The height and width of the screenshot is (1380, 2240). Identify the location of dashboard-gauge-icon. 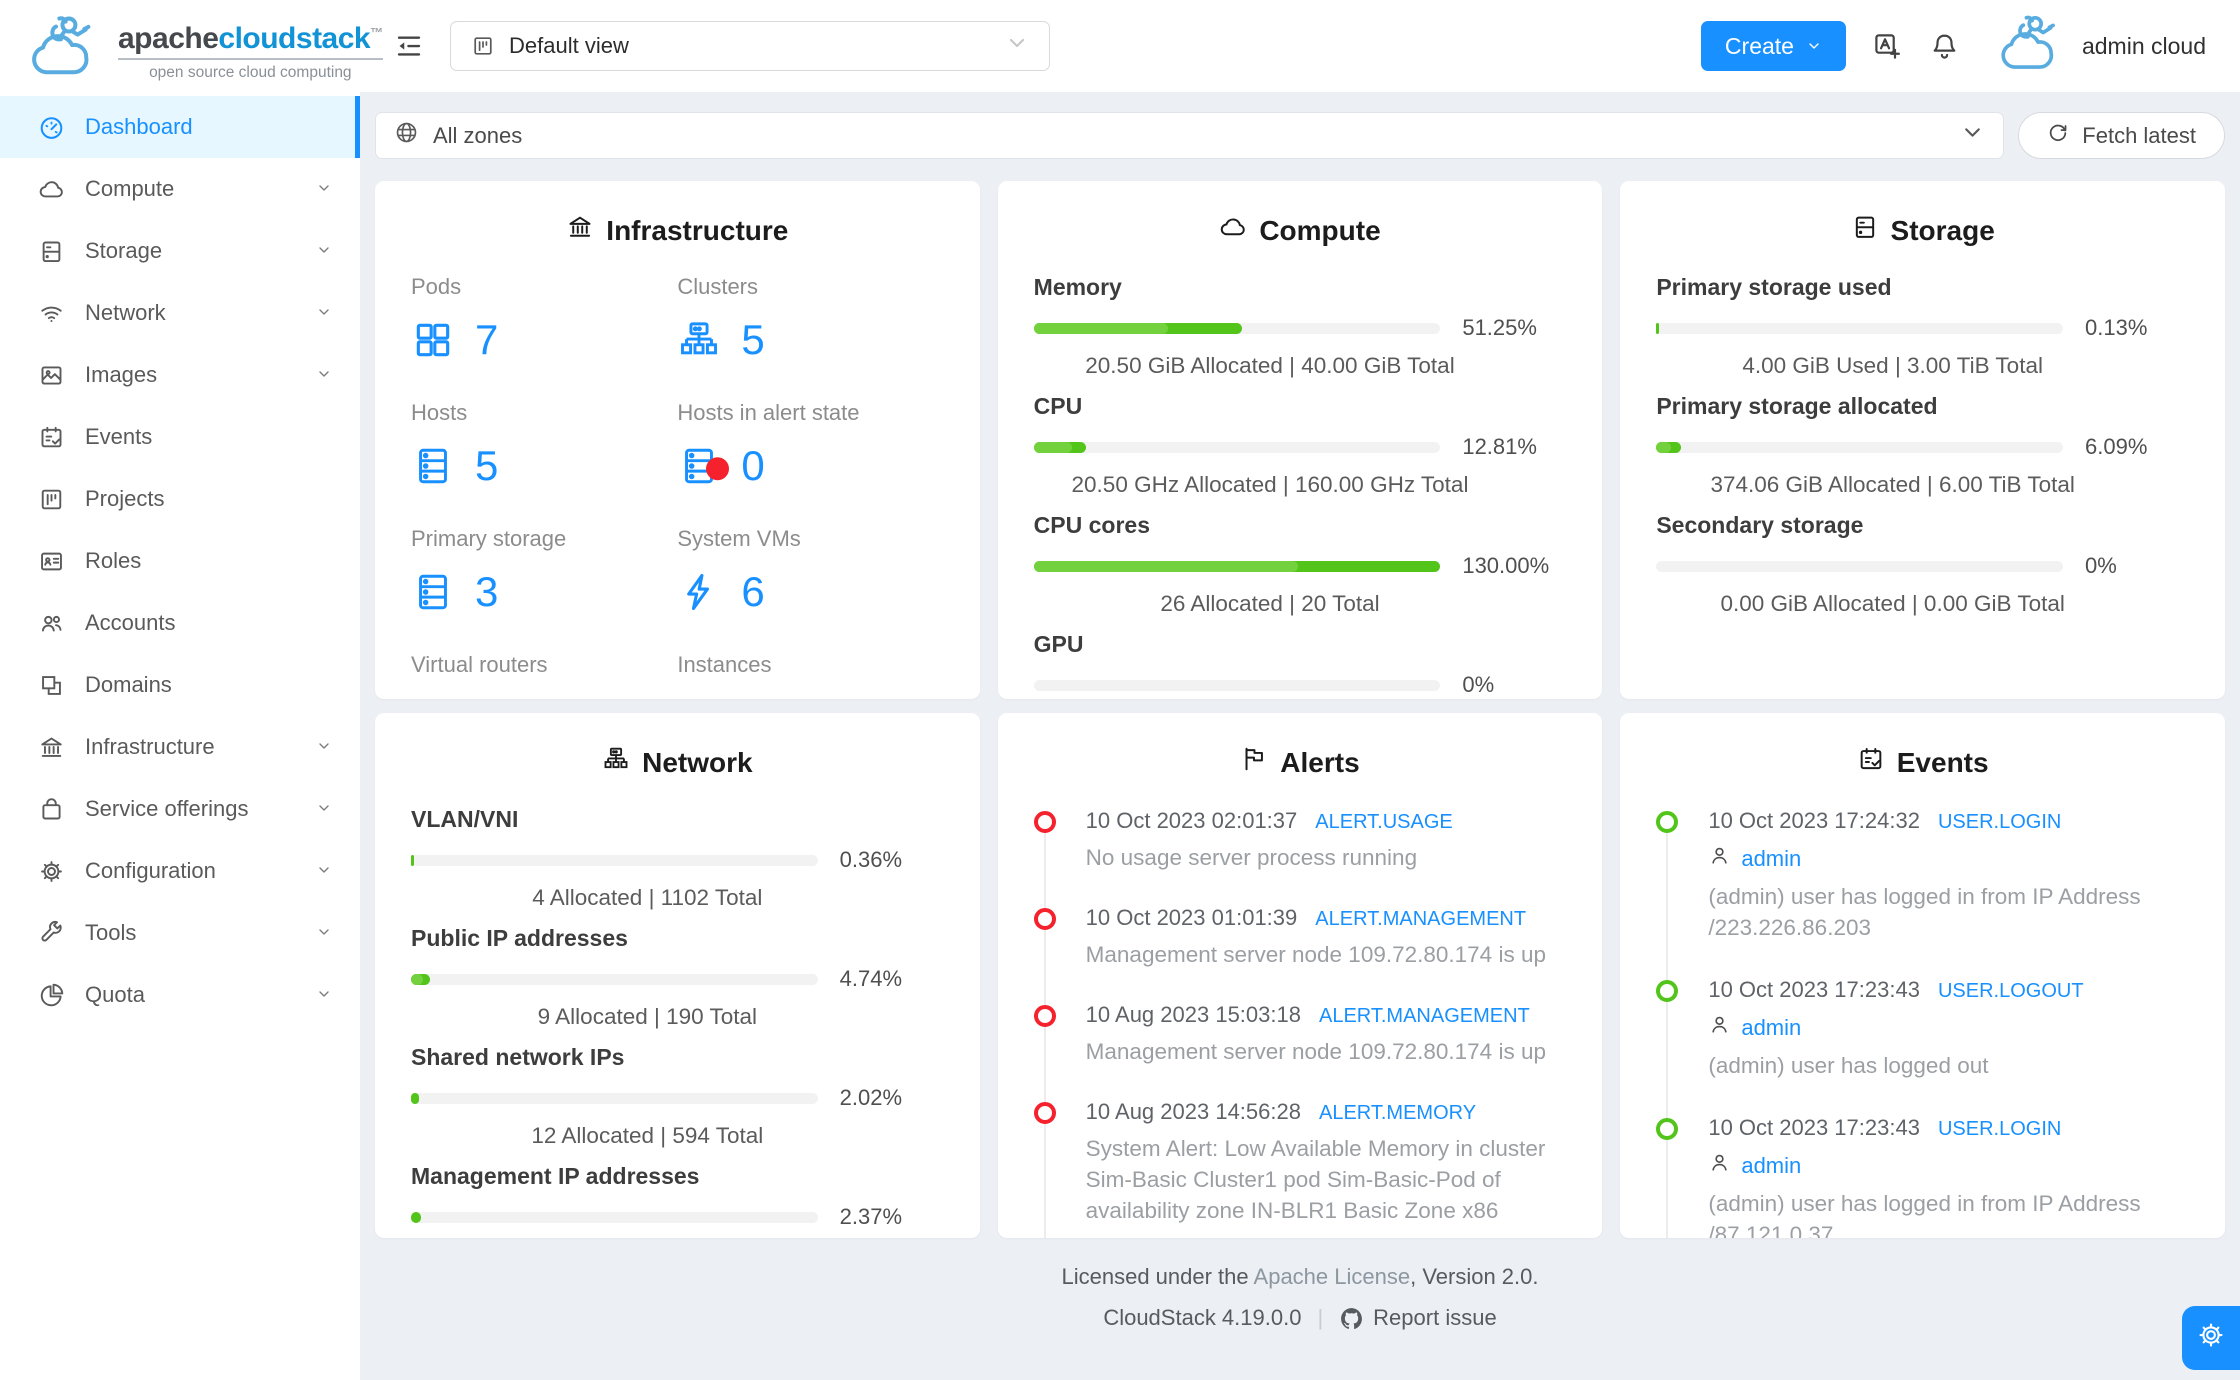
(51, 127).